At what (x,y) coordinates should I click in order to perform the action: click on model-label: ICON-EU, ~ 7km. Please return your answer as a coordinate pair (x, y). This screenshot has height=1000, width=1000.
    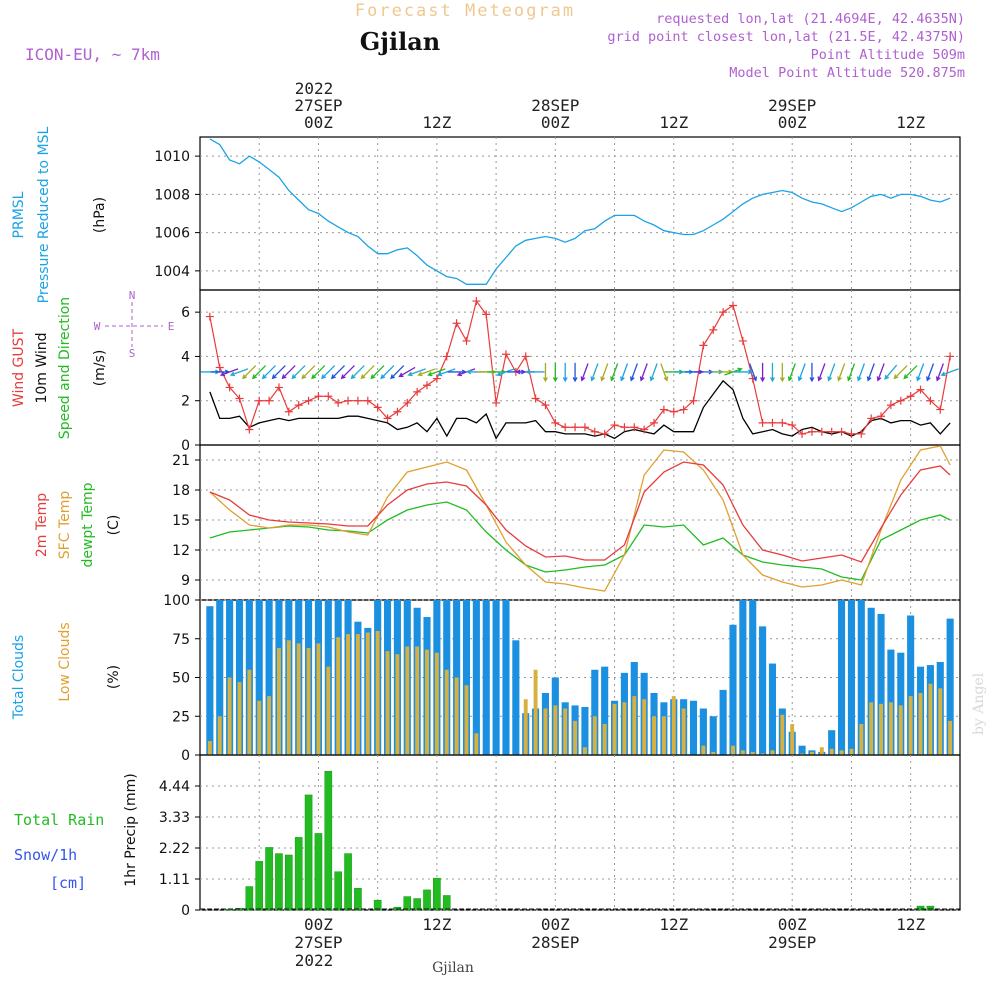
    Looking at the image, I should click on (92, 54).